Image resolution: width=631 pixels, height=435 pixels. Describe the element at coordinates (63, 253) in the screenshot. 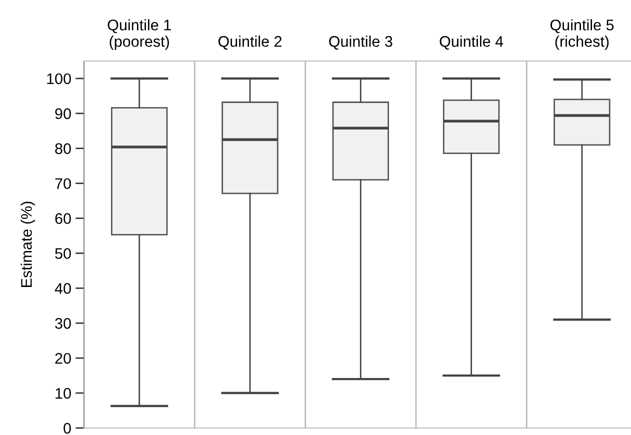

I see `y-tick-label: 50` at that location.